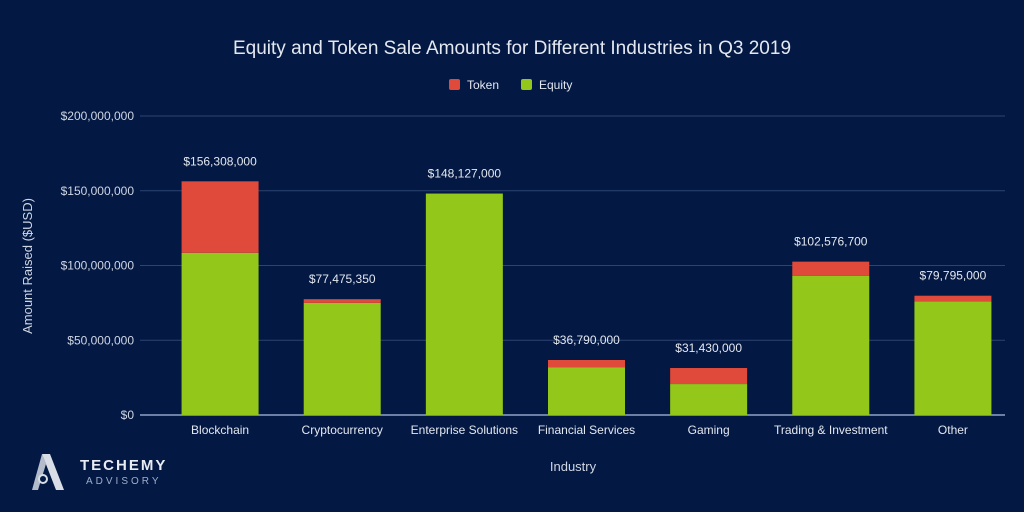  I want to click on total-label: $31,430,000, so click(708, 348).